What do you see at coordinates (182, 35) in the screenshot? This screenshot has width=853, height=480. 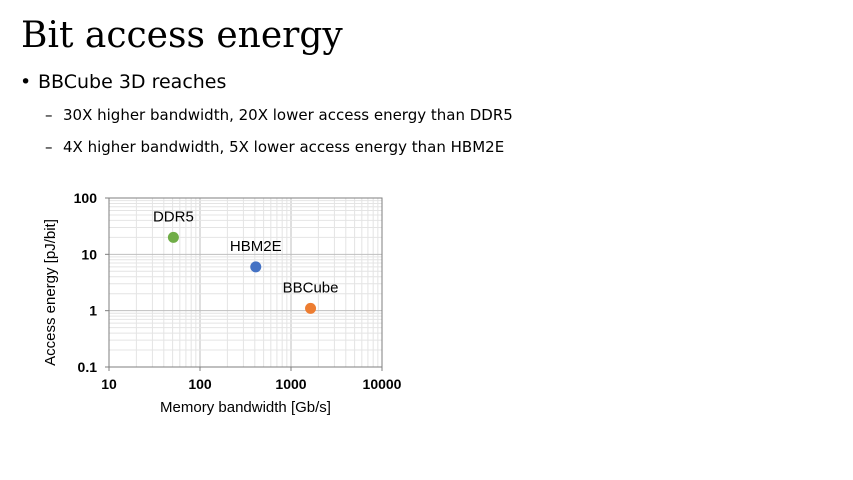 I see `slide-title: Bit access energy` at bounding box center [182, 35].